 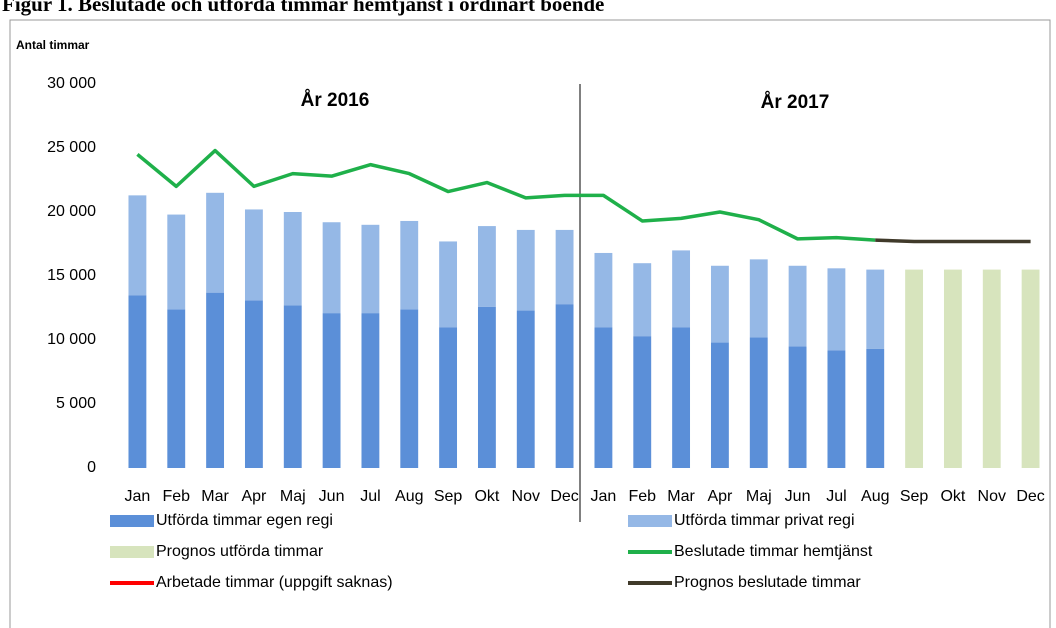 I want to click on annotation: År 2016, so click(x=335, y=100).